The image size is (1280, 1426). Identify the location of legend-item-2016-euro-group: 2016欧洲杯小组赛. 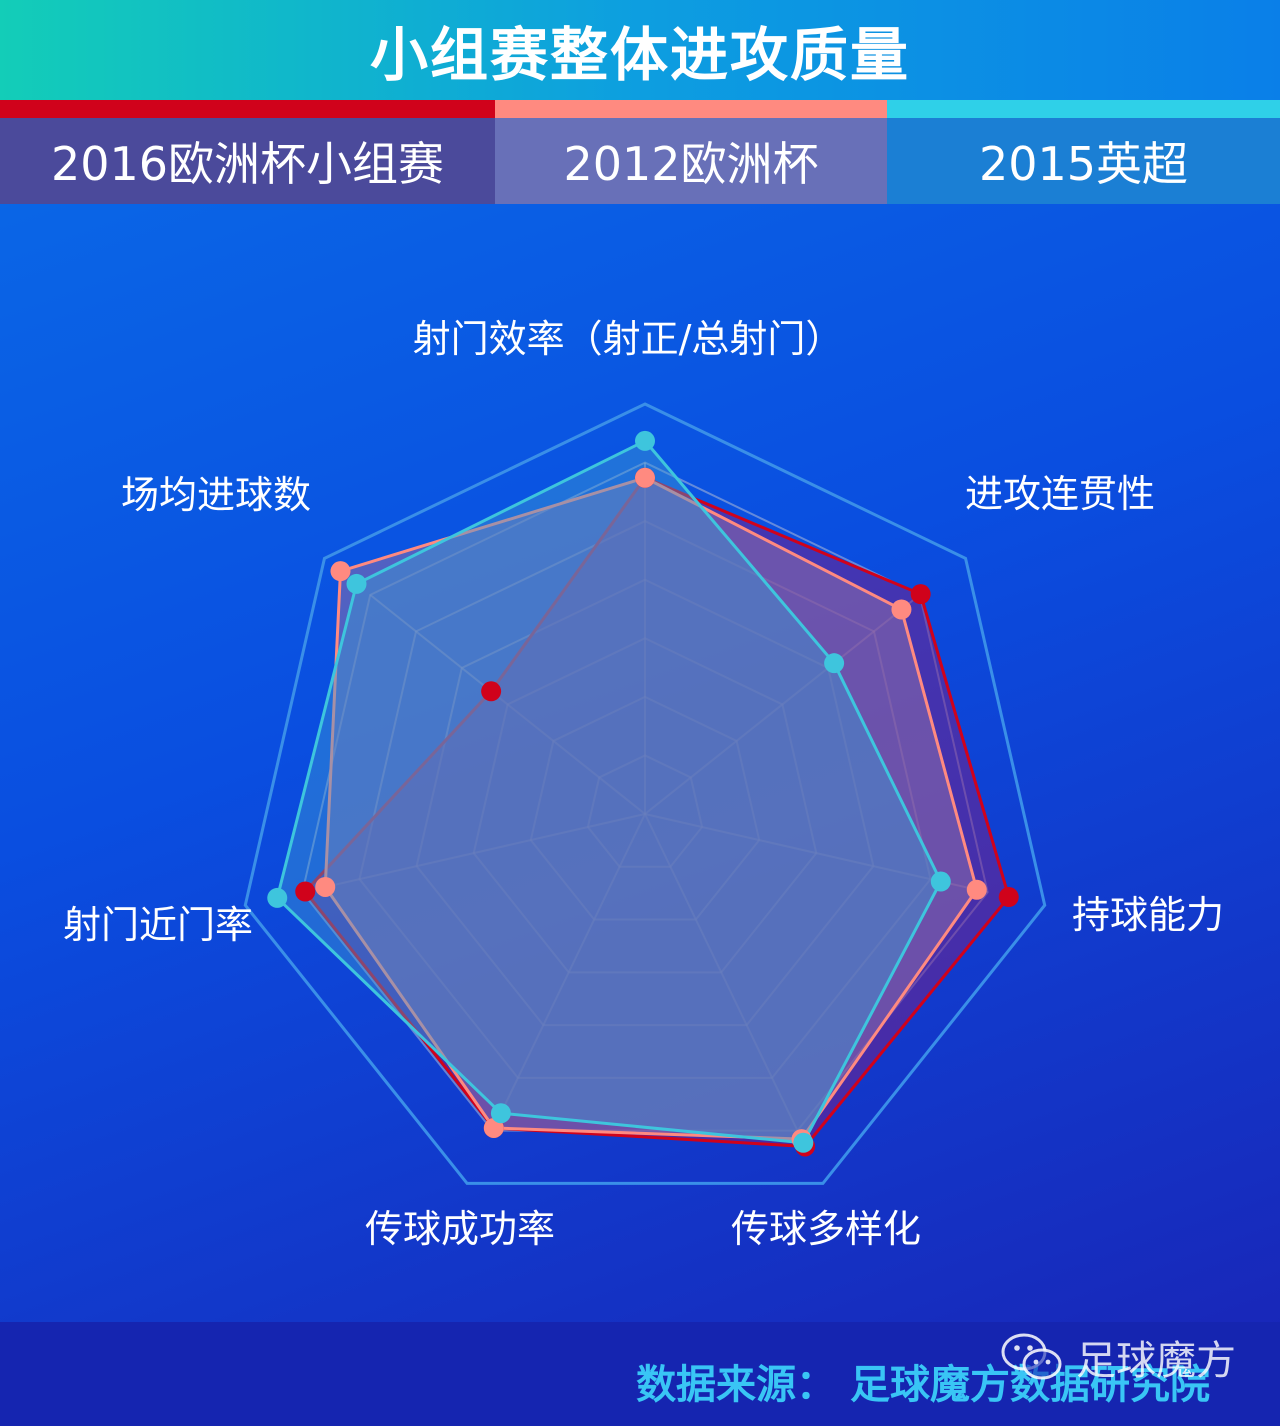
(247, 152).